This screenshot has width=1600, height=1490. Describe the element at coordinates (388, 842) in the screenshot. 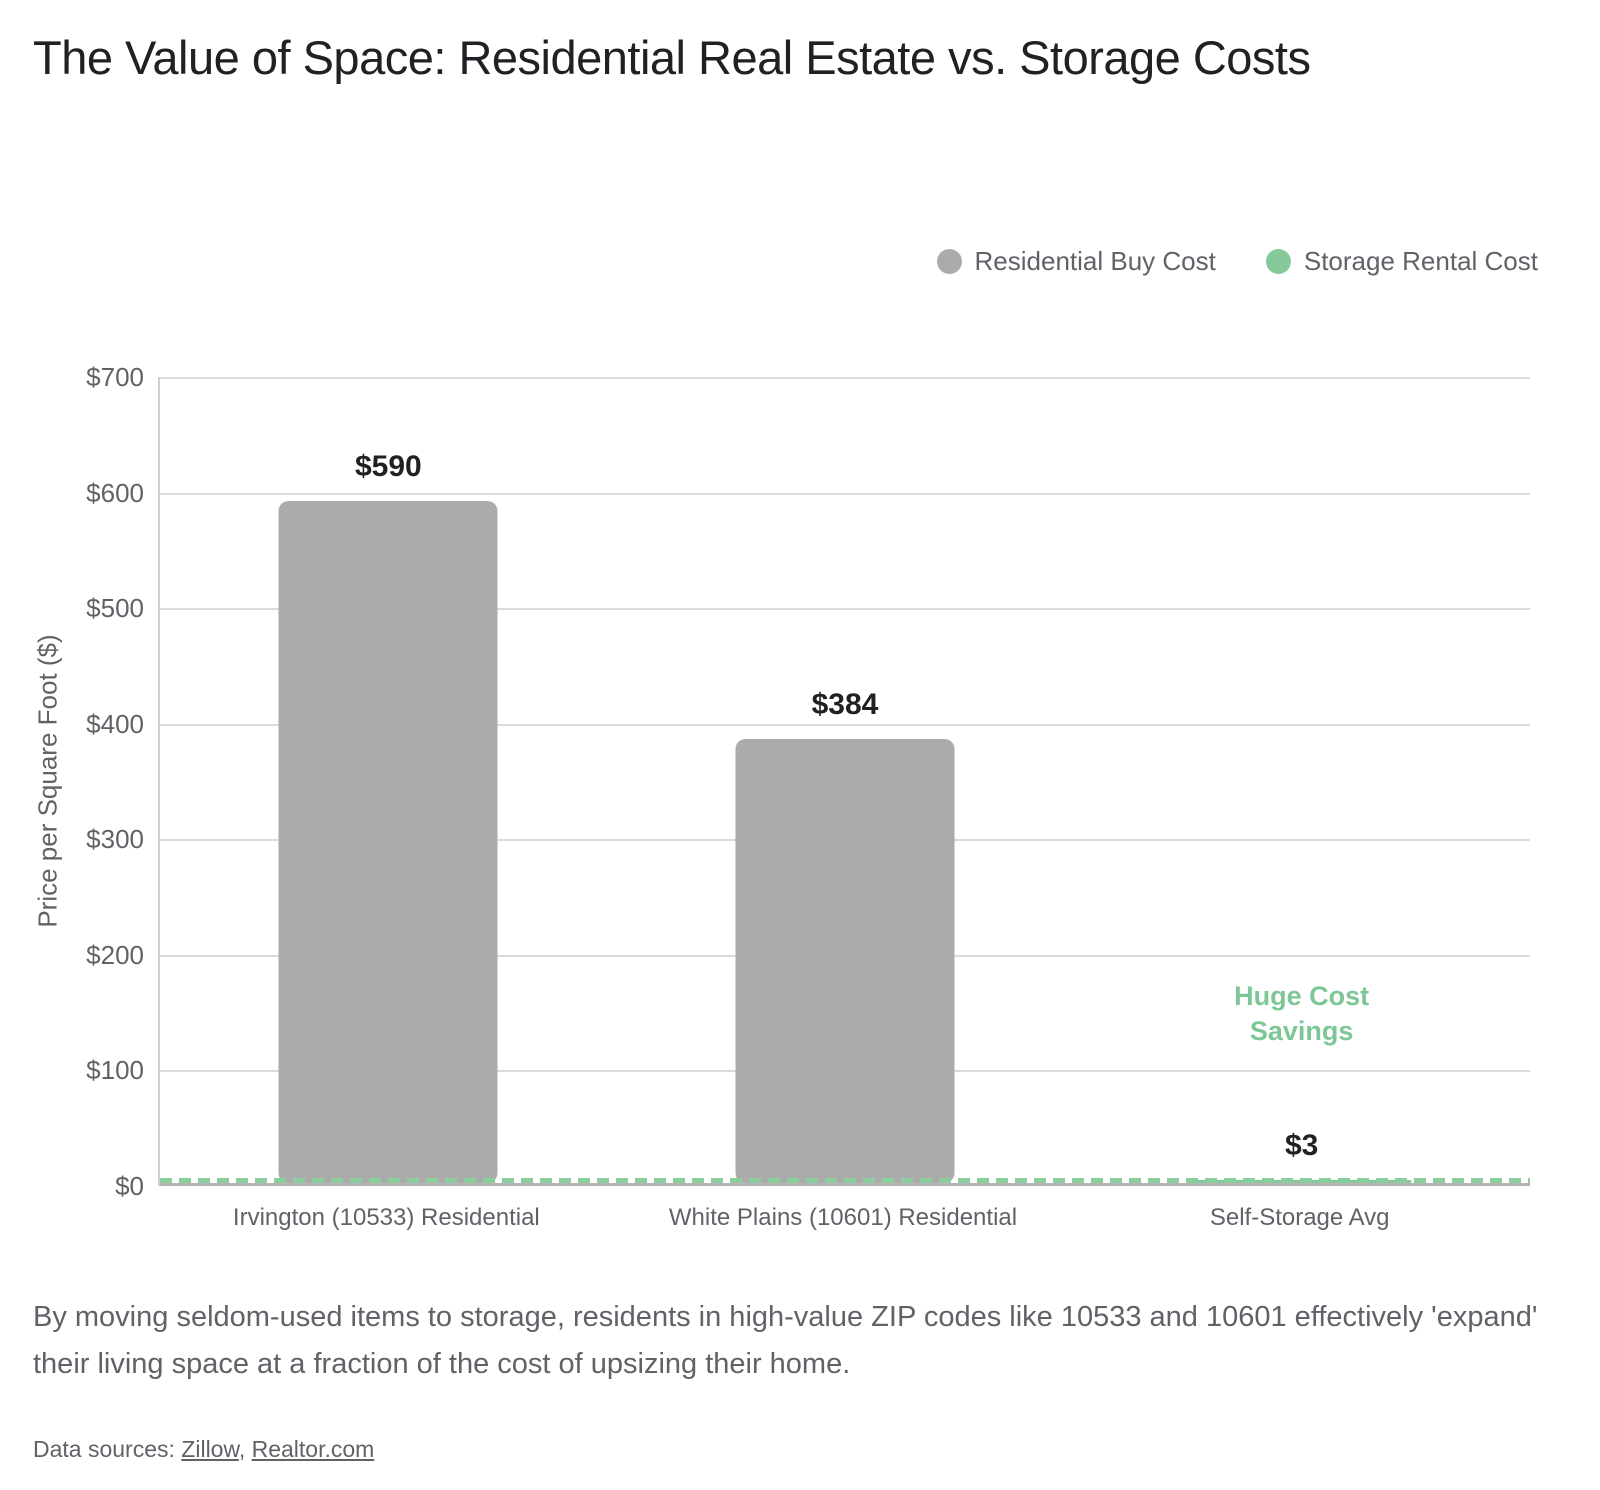

I see `bar-irvington-10533-residential` at that location.